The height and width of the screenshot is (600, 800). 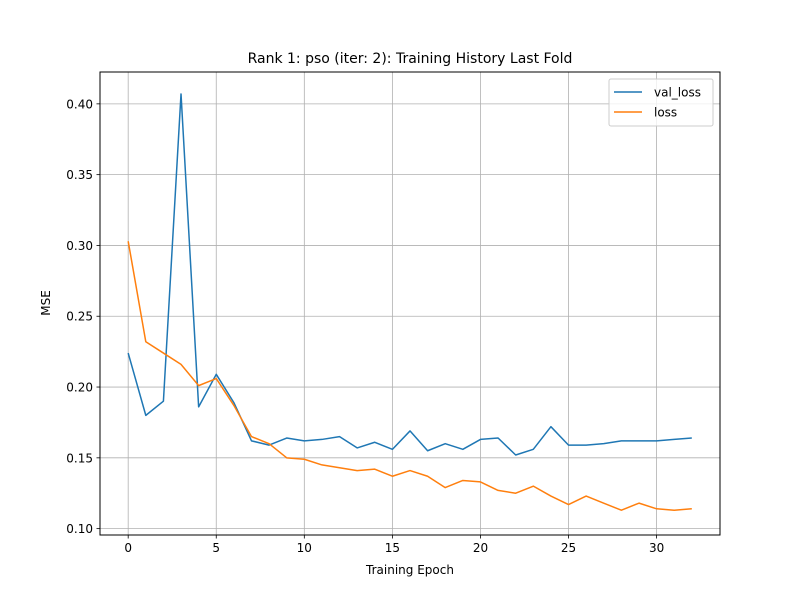 What do you see at coordinates (409, 570) in the screenshot?
I see `x-axis-label: Training Epoch` at bounding box center [409, 570].